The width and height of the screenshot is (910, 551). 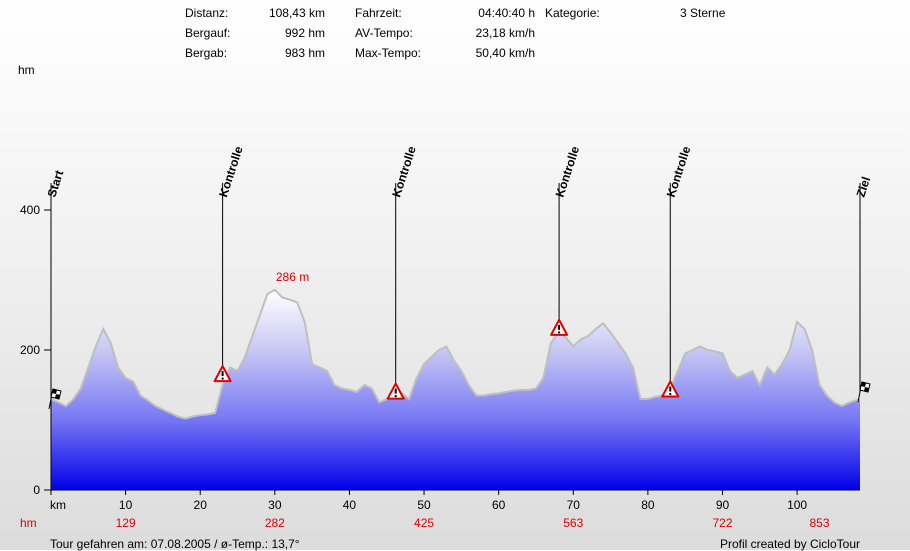 I want to click on x-axis-unit-label: km, so click(x=58, y=505).